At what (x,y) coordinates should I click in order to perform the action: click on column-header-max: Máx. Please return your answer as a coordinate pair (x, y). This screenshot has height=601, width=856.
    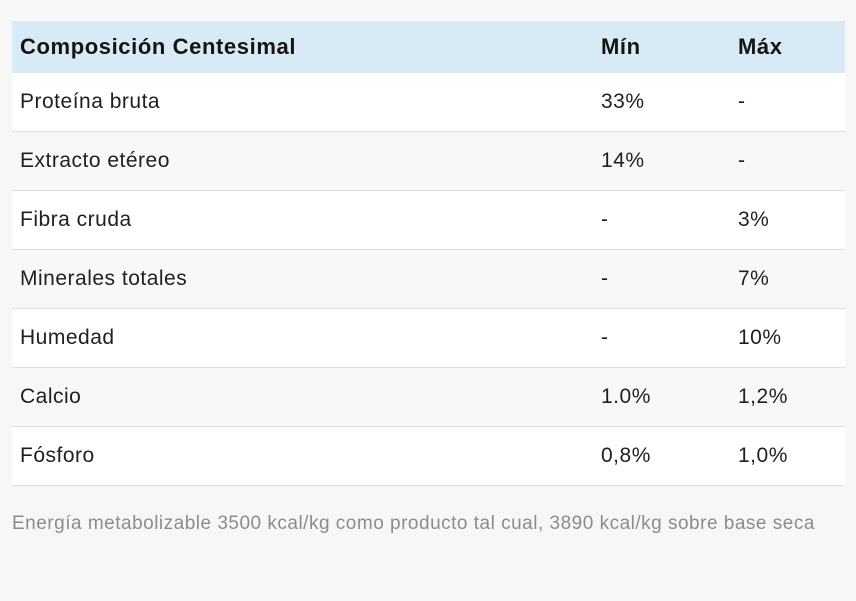
    Looking at the image, I should click on (760, 46).